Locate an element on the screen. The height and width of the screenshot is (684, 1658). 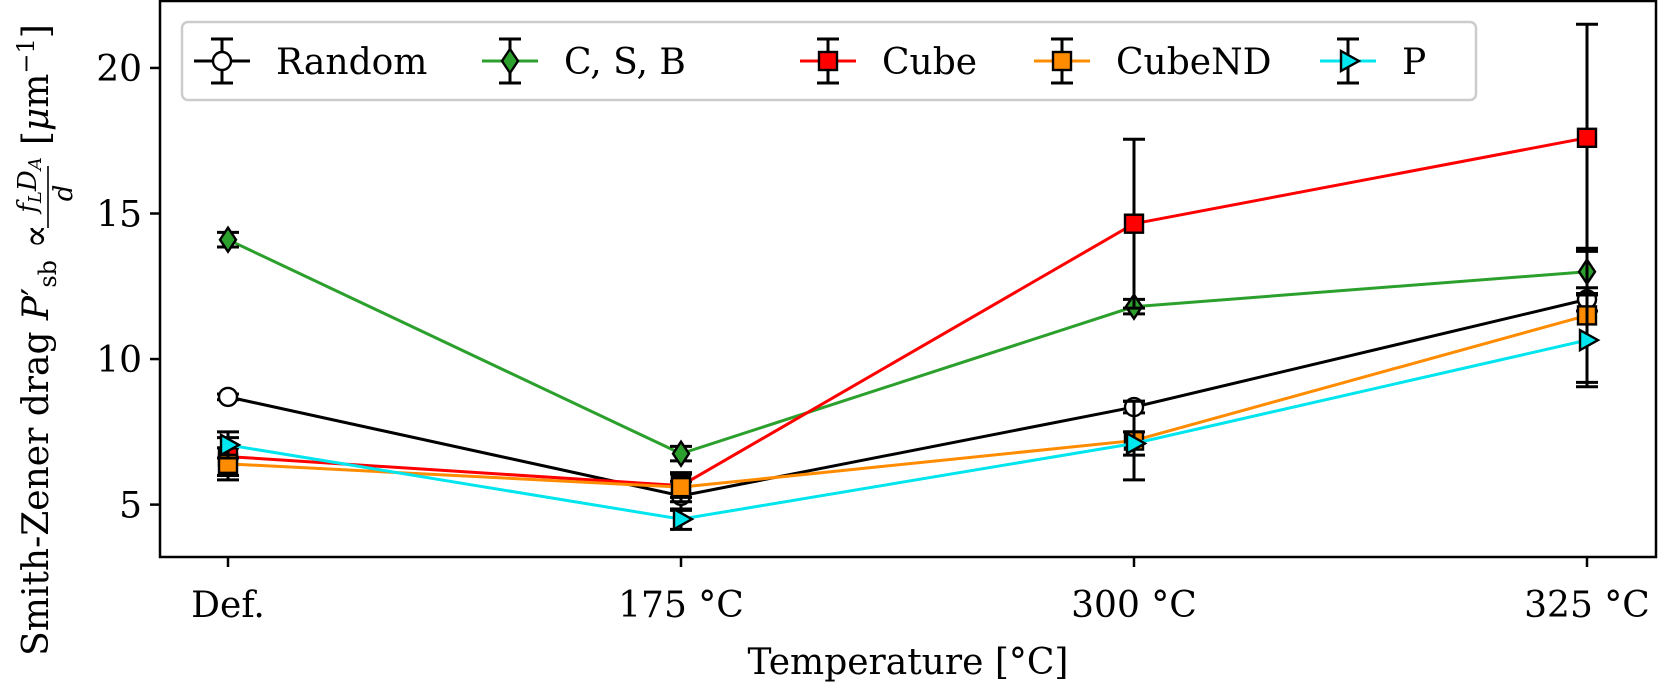
legend-label: C, S, B is located at coordinates (625, 62).